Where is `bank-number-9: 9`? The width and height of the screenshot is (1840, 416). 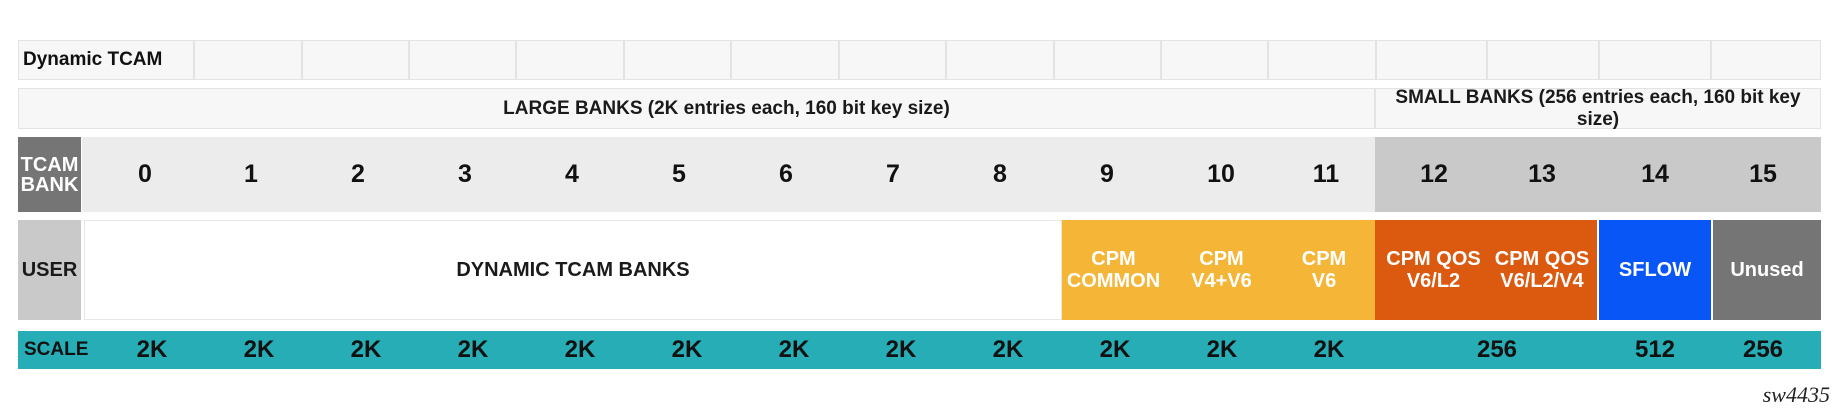
bank-number-9: 9 is located at coordinates (1107, 174).